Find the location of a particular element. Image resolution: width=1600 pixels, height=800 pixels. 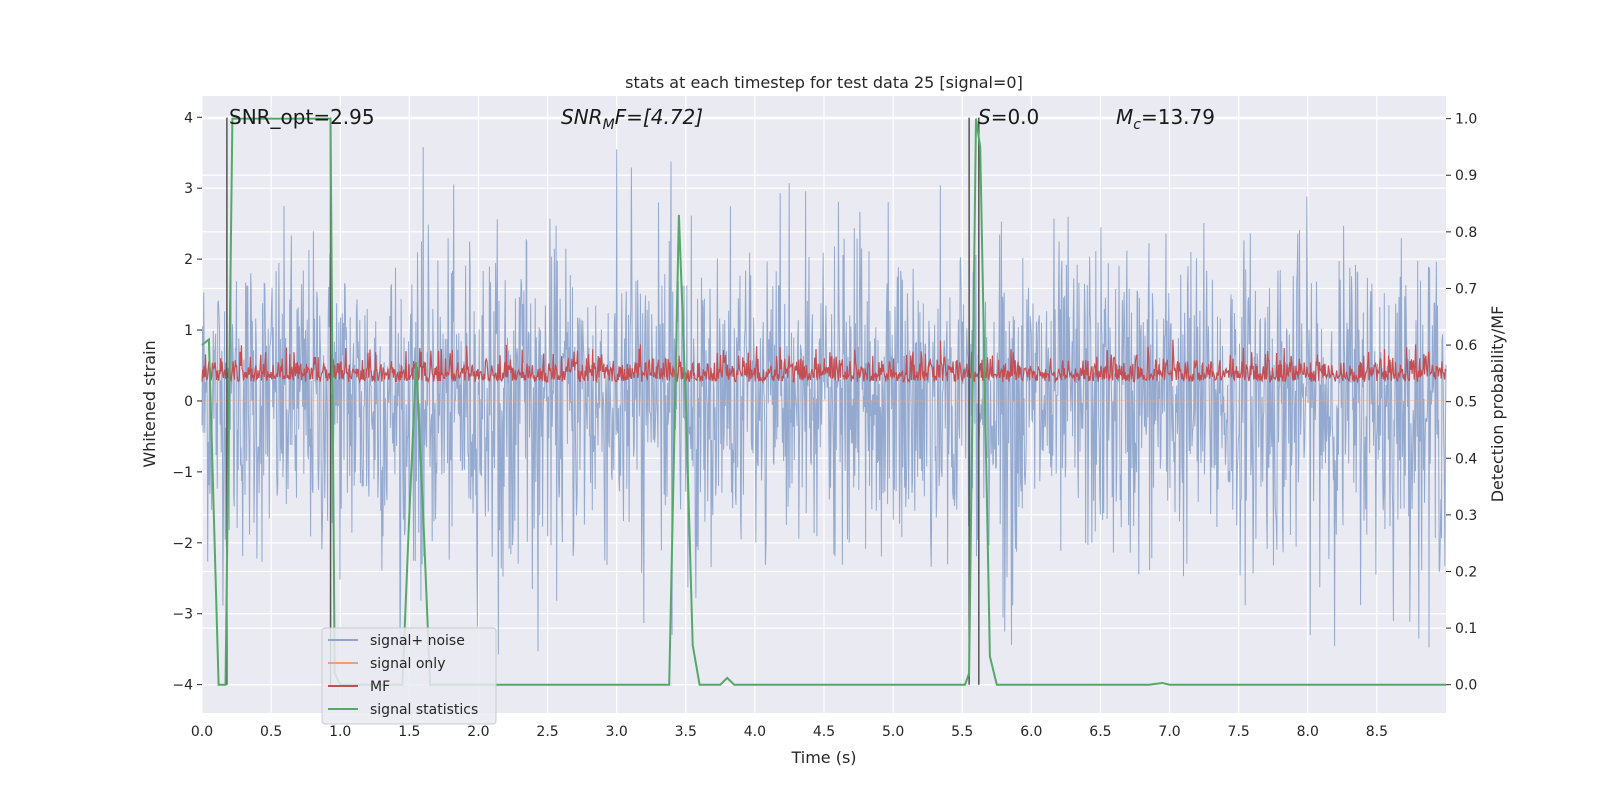

x-tick-label: 6.0 is located at coordinates (1031, 732).